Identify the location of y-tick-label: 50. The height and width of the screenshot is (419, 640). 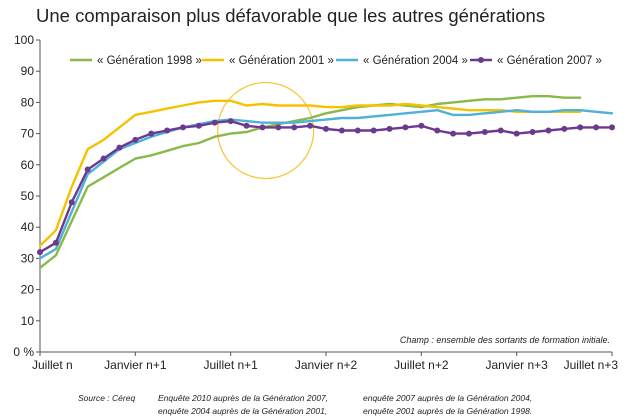
(28, 196).